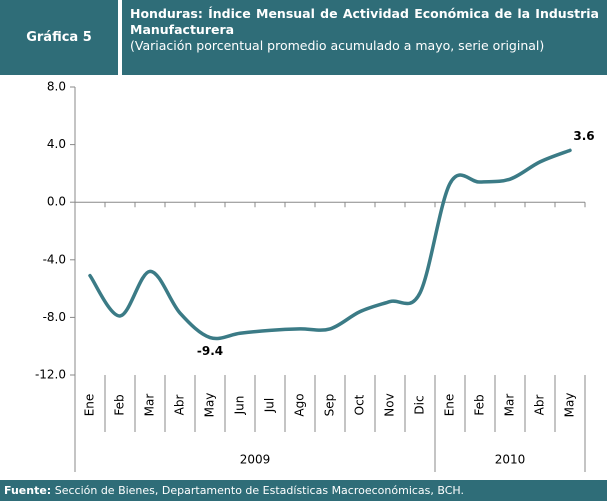 This screenshot has height=501, width=612. What do you see at coordinates (583, 136) in the screenshot?
I see `data-label: 3.6` at bounding box center [583, 136].